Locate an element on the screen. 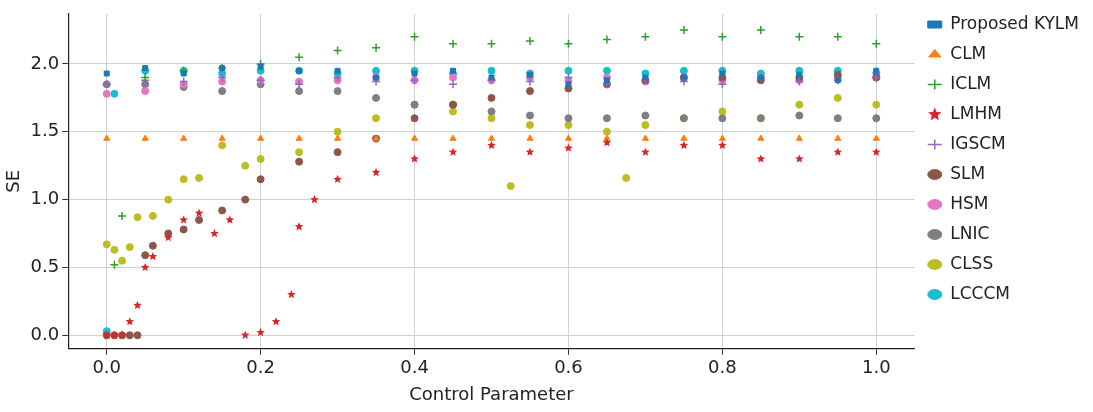  legend-label: ICLM is located at coordinates (971, 82).